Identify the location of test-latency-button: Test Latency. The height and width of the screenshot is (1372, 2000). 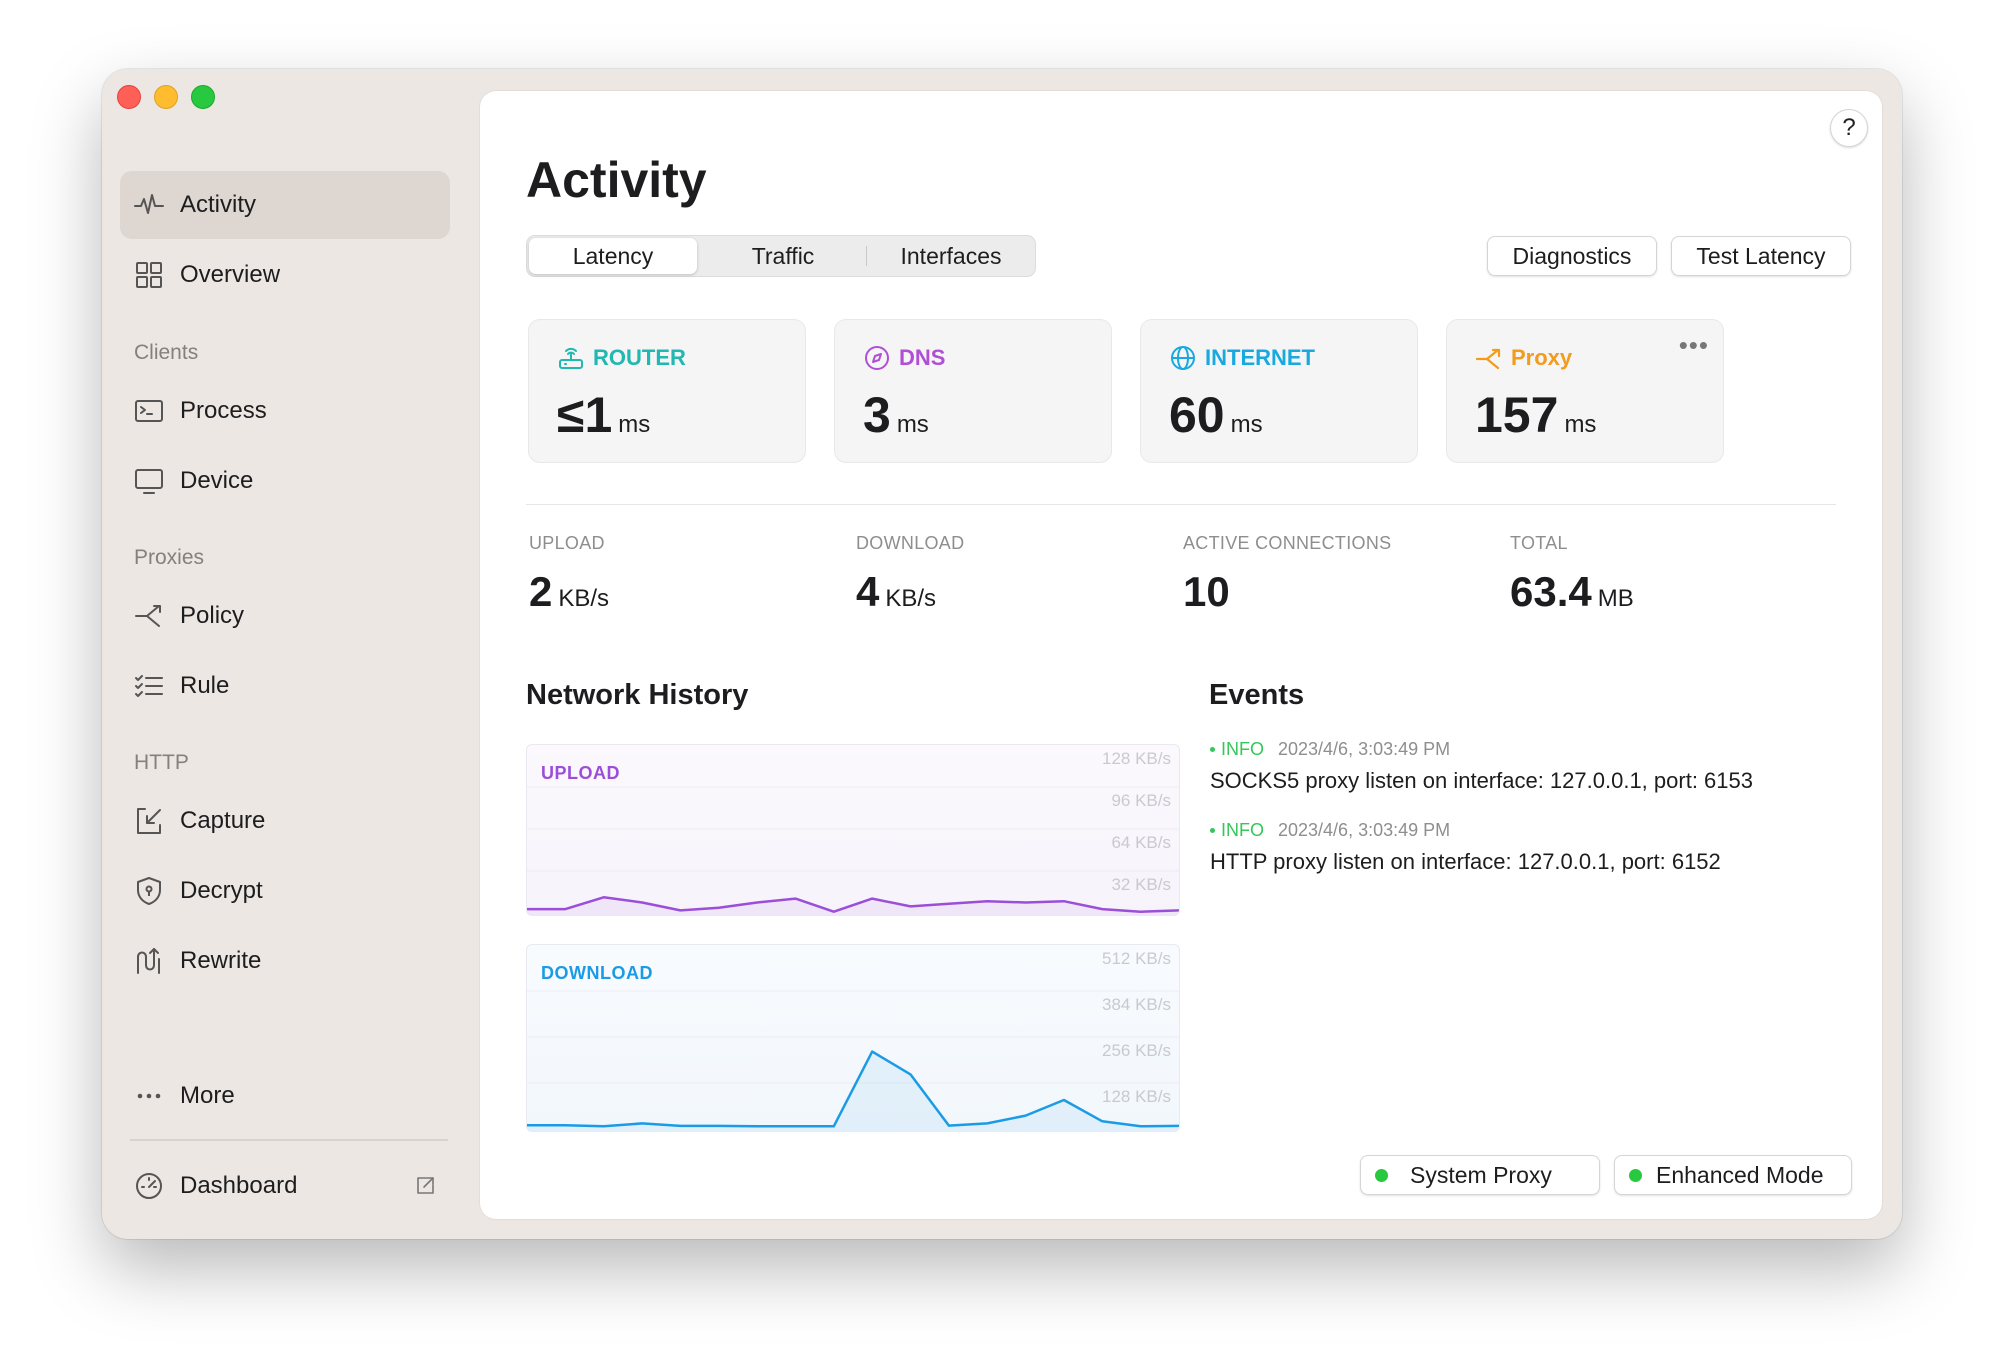
(1761, 256).